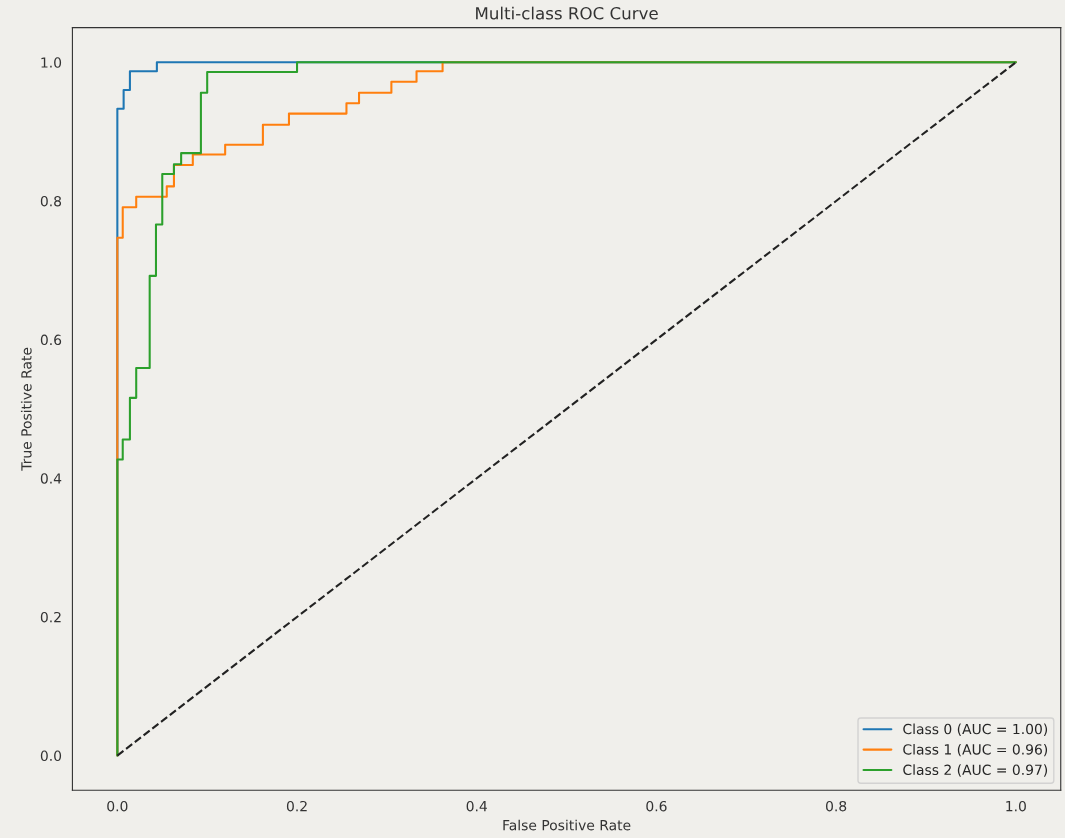 This screenshot has height=838, width=1065. I want to click on y-tick-label: 1.0, so click(51, 62).